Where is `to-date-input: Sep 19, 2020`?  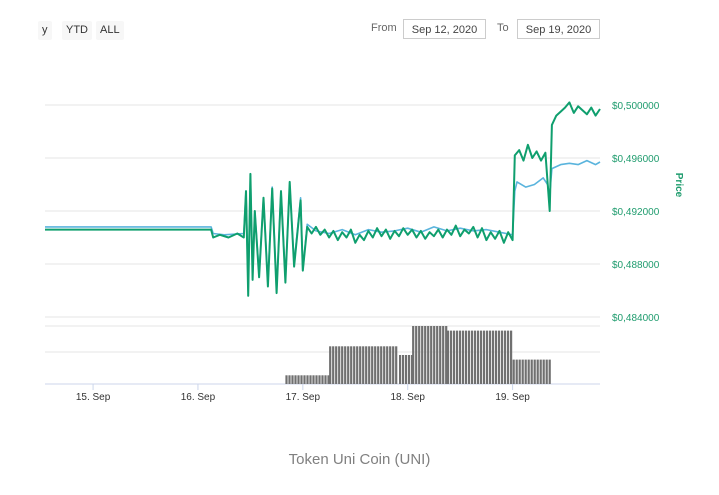 to-date-input: Sep 19, 2020 is located at coordinates (558, 29).